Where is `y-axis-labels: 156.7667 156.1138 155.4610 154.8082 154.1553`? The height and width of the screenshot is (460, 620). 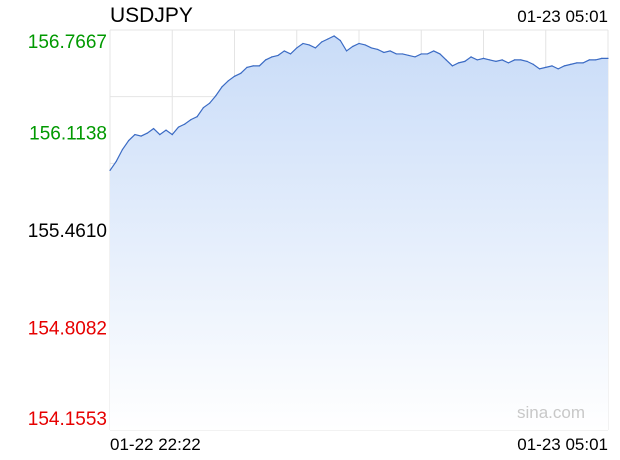
y-axis-labels: 156.7667 156.1138 155.4610 154.8082 154.1553 is located at coordinates (67, 231).